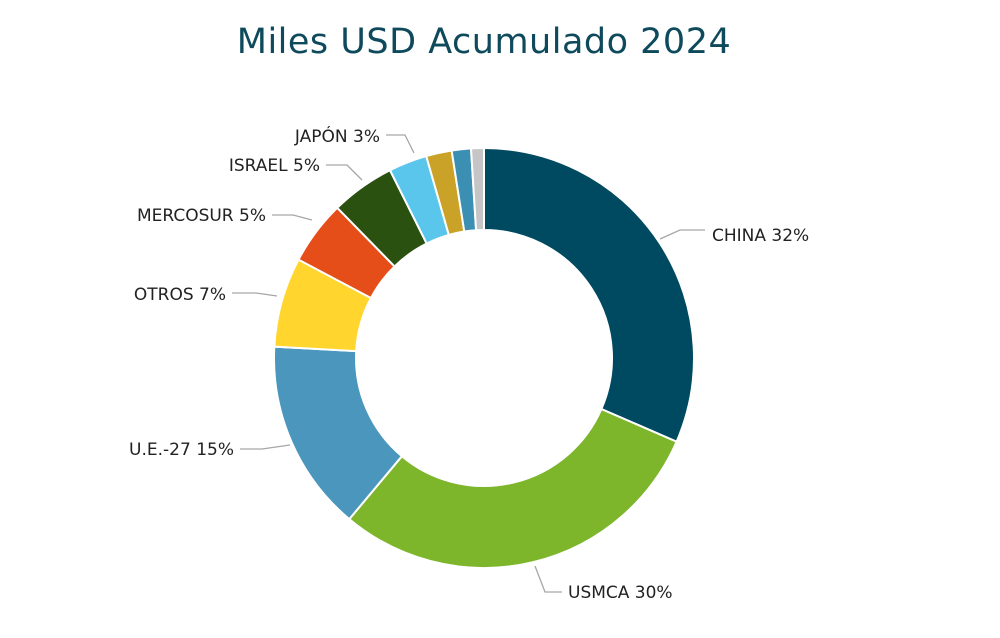 The image size is (1000, 638). Describe the element at coordinates (620, 593) in the screenshot. I see `slice-label: USMCA 30%` at that location.